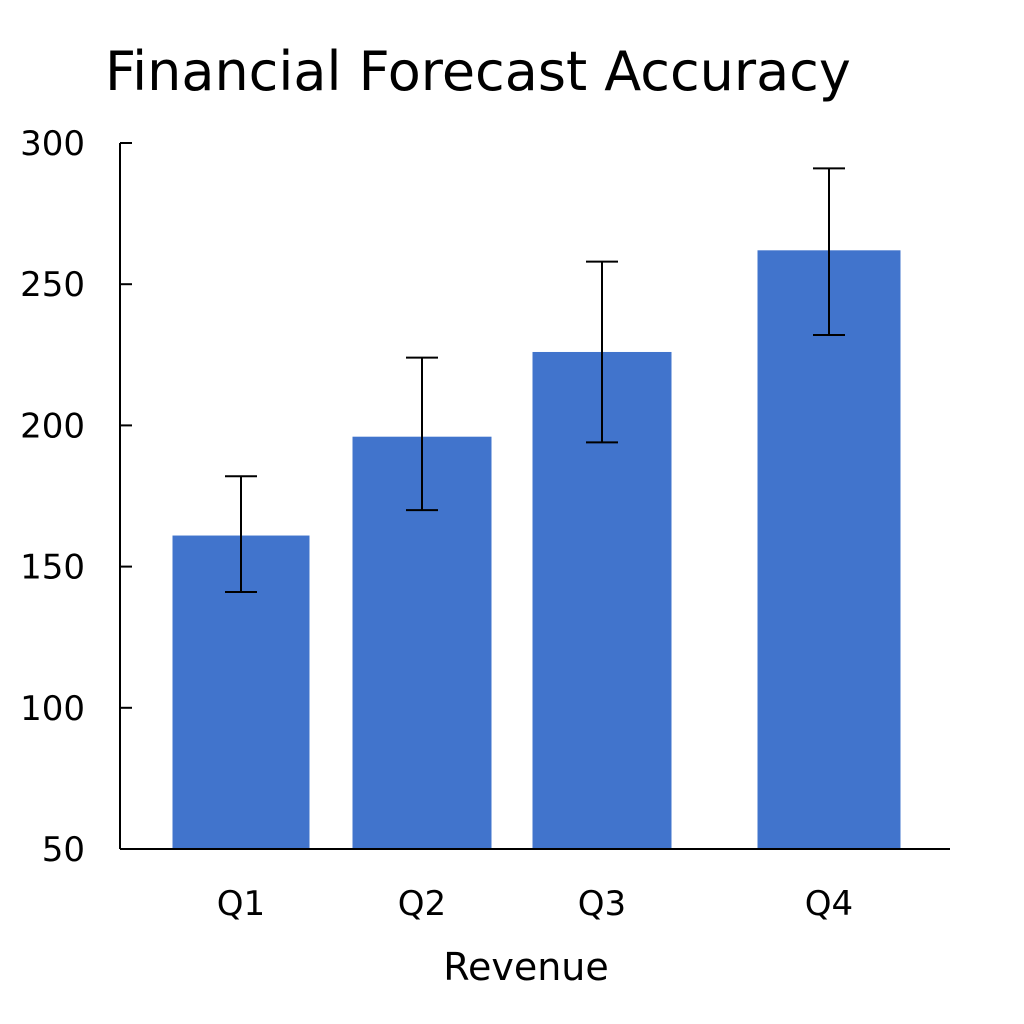  What do you see at coordinates (829, 549) in the screenshot?
I see `bar-q4` at bounding box center [829, 549].